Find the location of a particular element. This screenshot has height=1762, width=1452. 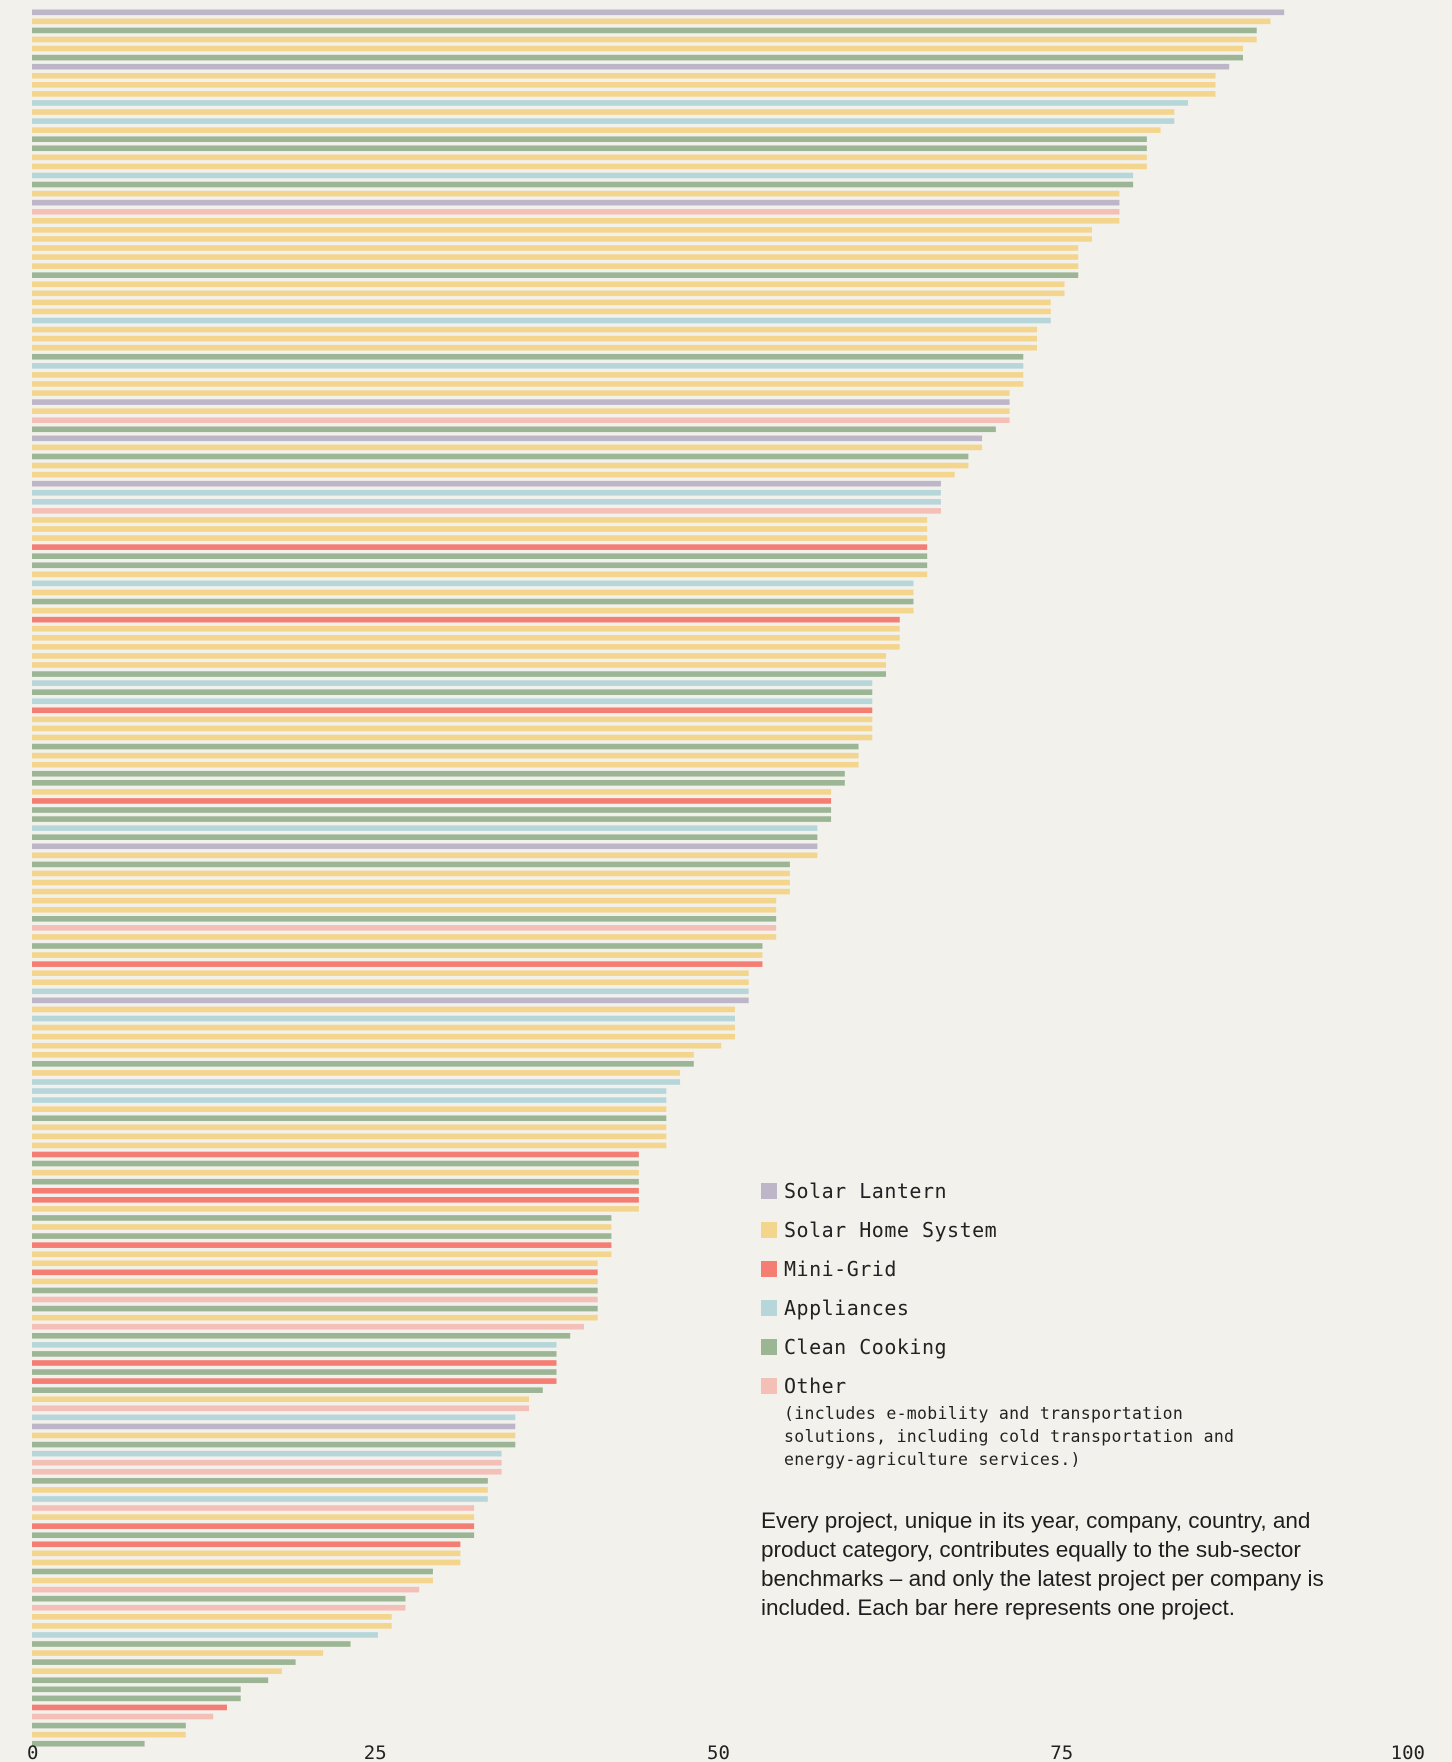

legend-label: Appliances is located at coordinates (847, 1308).